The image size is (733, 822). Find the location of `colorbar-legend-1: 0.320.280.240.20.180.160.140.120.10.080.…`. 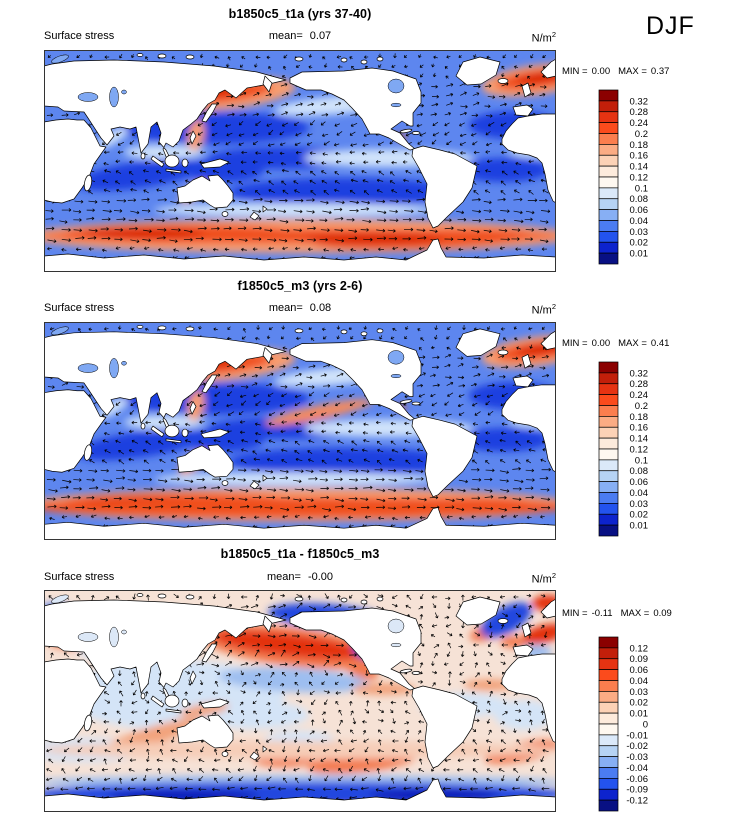

colorbar-legend-1: 0.320.280.240.20.180.160.140.120.10.080.… is located at coordinates (623, 177).